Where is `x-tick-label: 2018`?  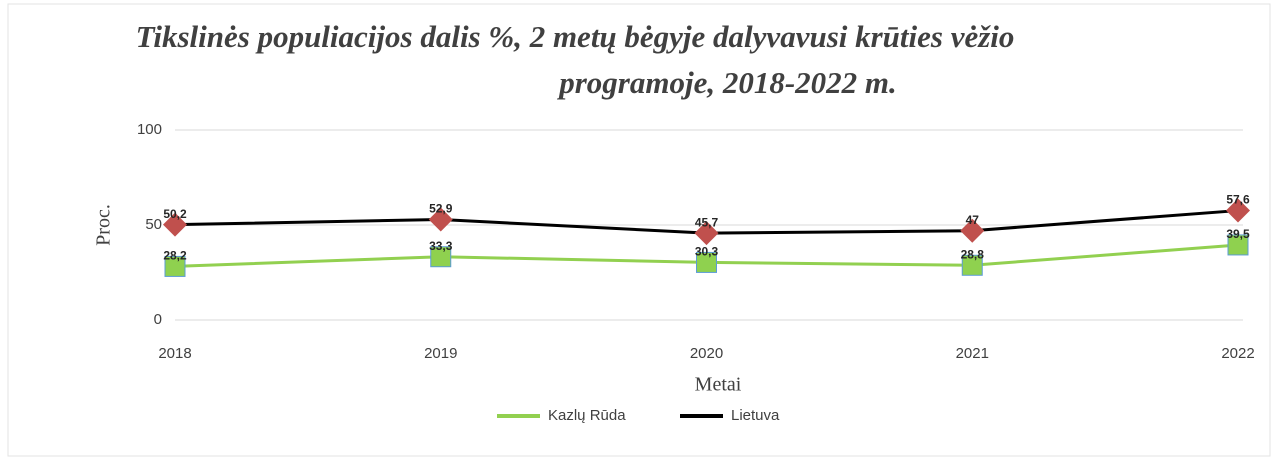
x-tick-label: 2018 is located at coordinates (174, 353).